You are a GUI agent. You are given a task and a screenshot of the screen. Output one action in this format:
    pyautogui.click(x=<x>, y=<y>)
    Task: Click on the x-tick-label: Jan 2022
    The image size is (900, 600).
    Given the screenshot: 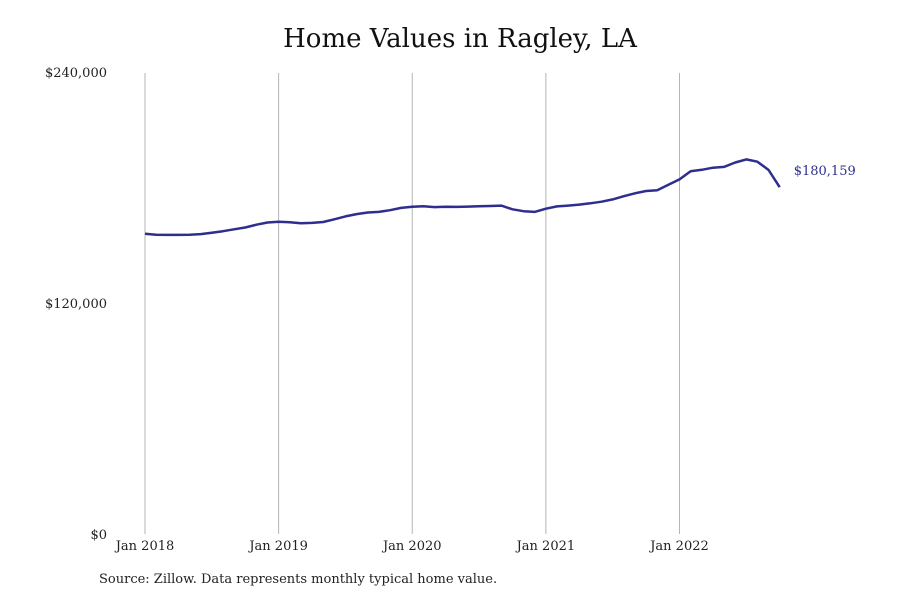 What is the action you would take?
    pyautogui.click(x=678, y=546)
    